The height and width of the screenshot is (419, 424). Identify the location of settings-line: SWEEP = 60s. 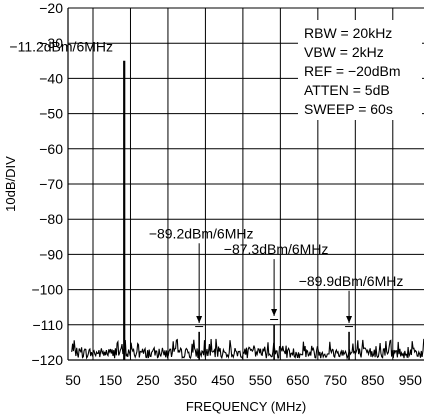
(348, 109).